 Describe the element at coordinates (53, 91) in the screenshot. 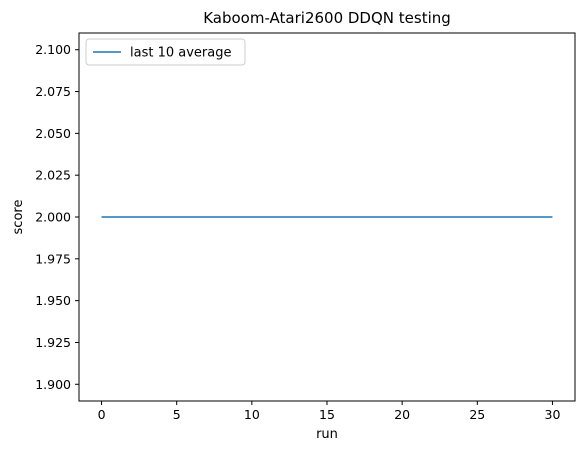

I see `y-tick-label: 2.075` at that location.